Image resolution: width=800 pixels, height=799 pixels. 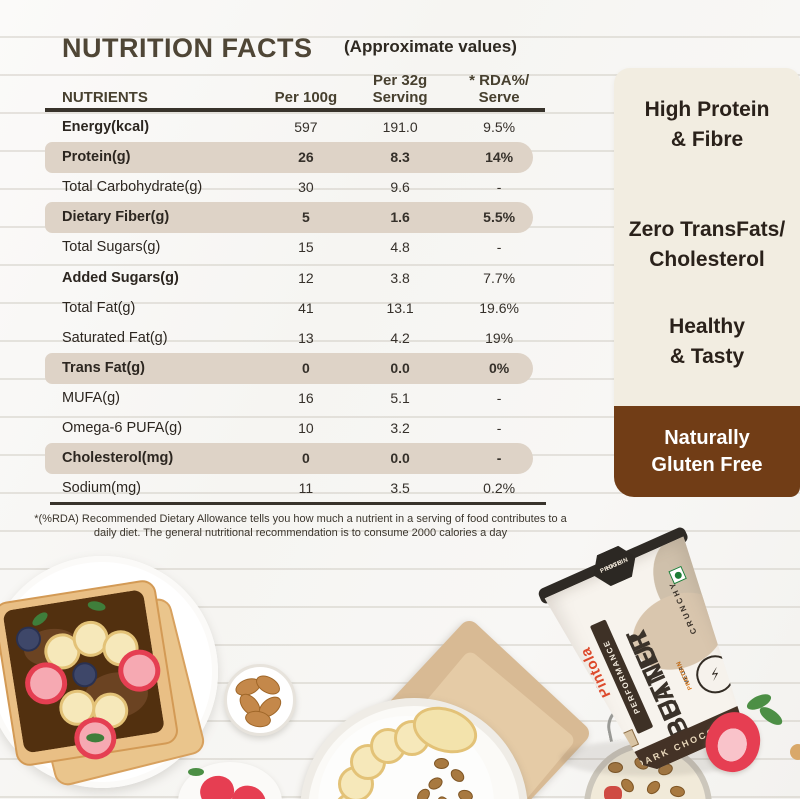 What do you see at coordinates (306, 277) in the screenshot?
I see `value-per-100g: 12` at bounding box center [306, 277].